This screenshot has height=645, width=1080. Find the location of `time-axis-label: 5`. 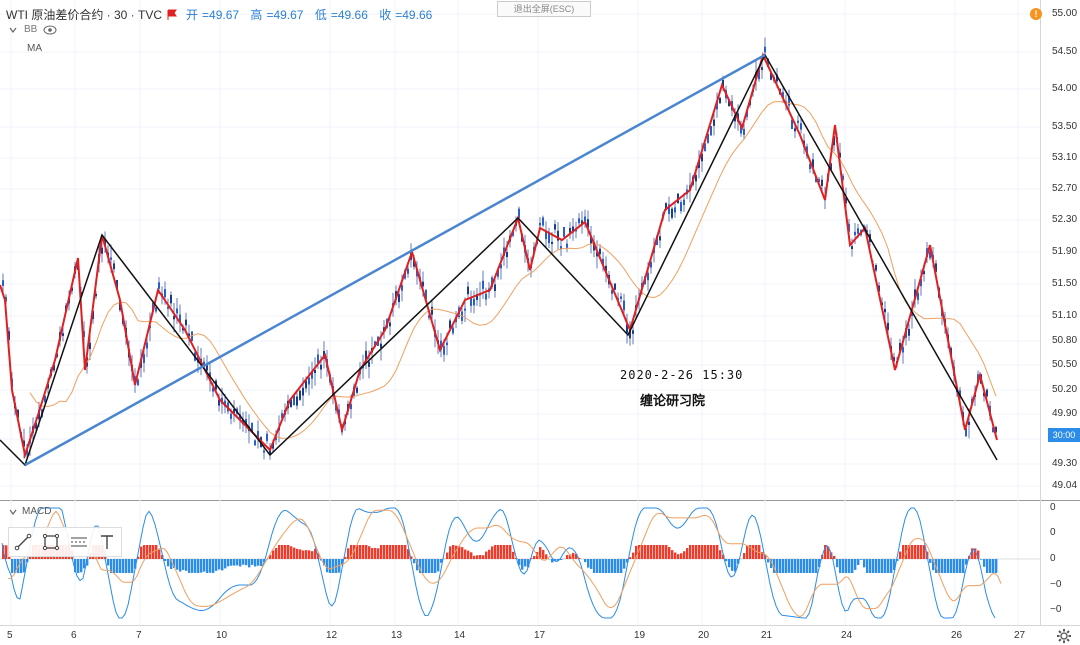

time-axis-label: 5 is located at coordinates (10, 635).